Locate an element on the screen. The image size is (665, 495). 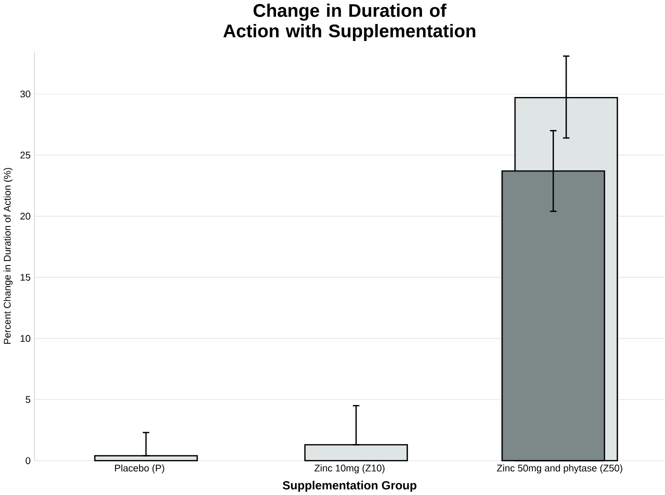
y-tick-label: 0 is located at coordinates (28, 460).